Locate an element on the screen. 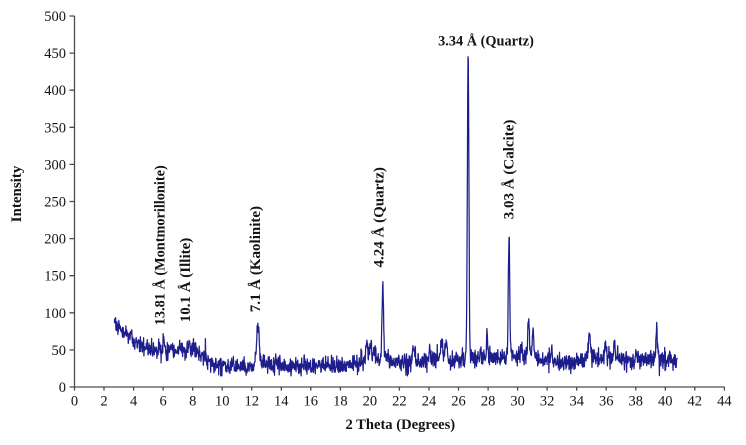  svg-text: 4 is located at coordinates (134, 401).